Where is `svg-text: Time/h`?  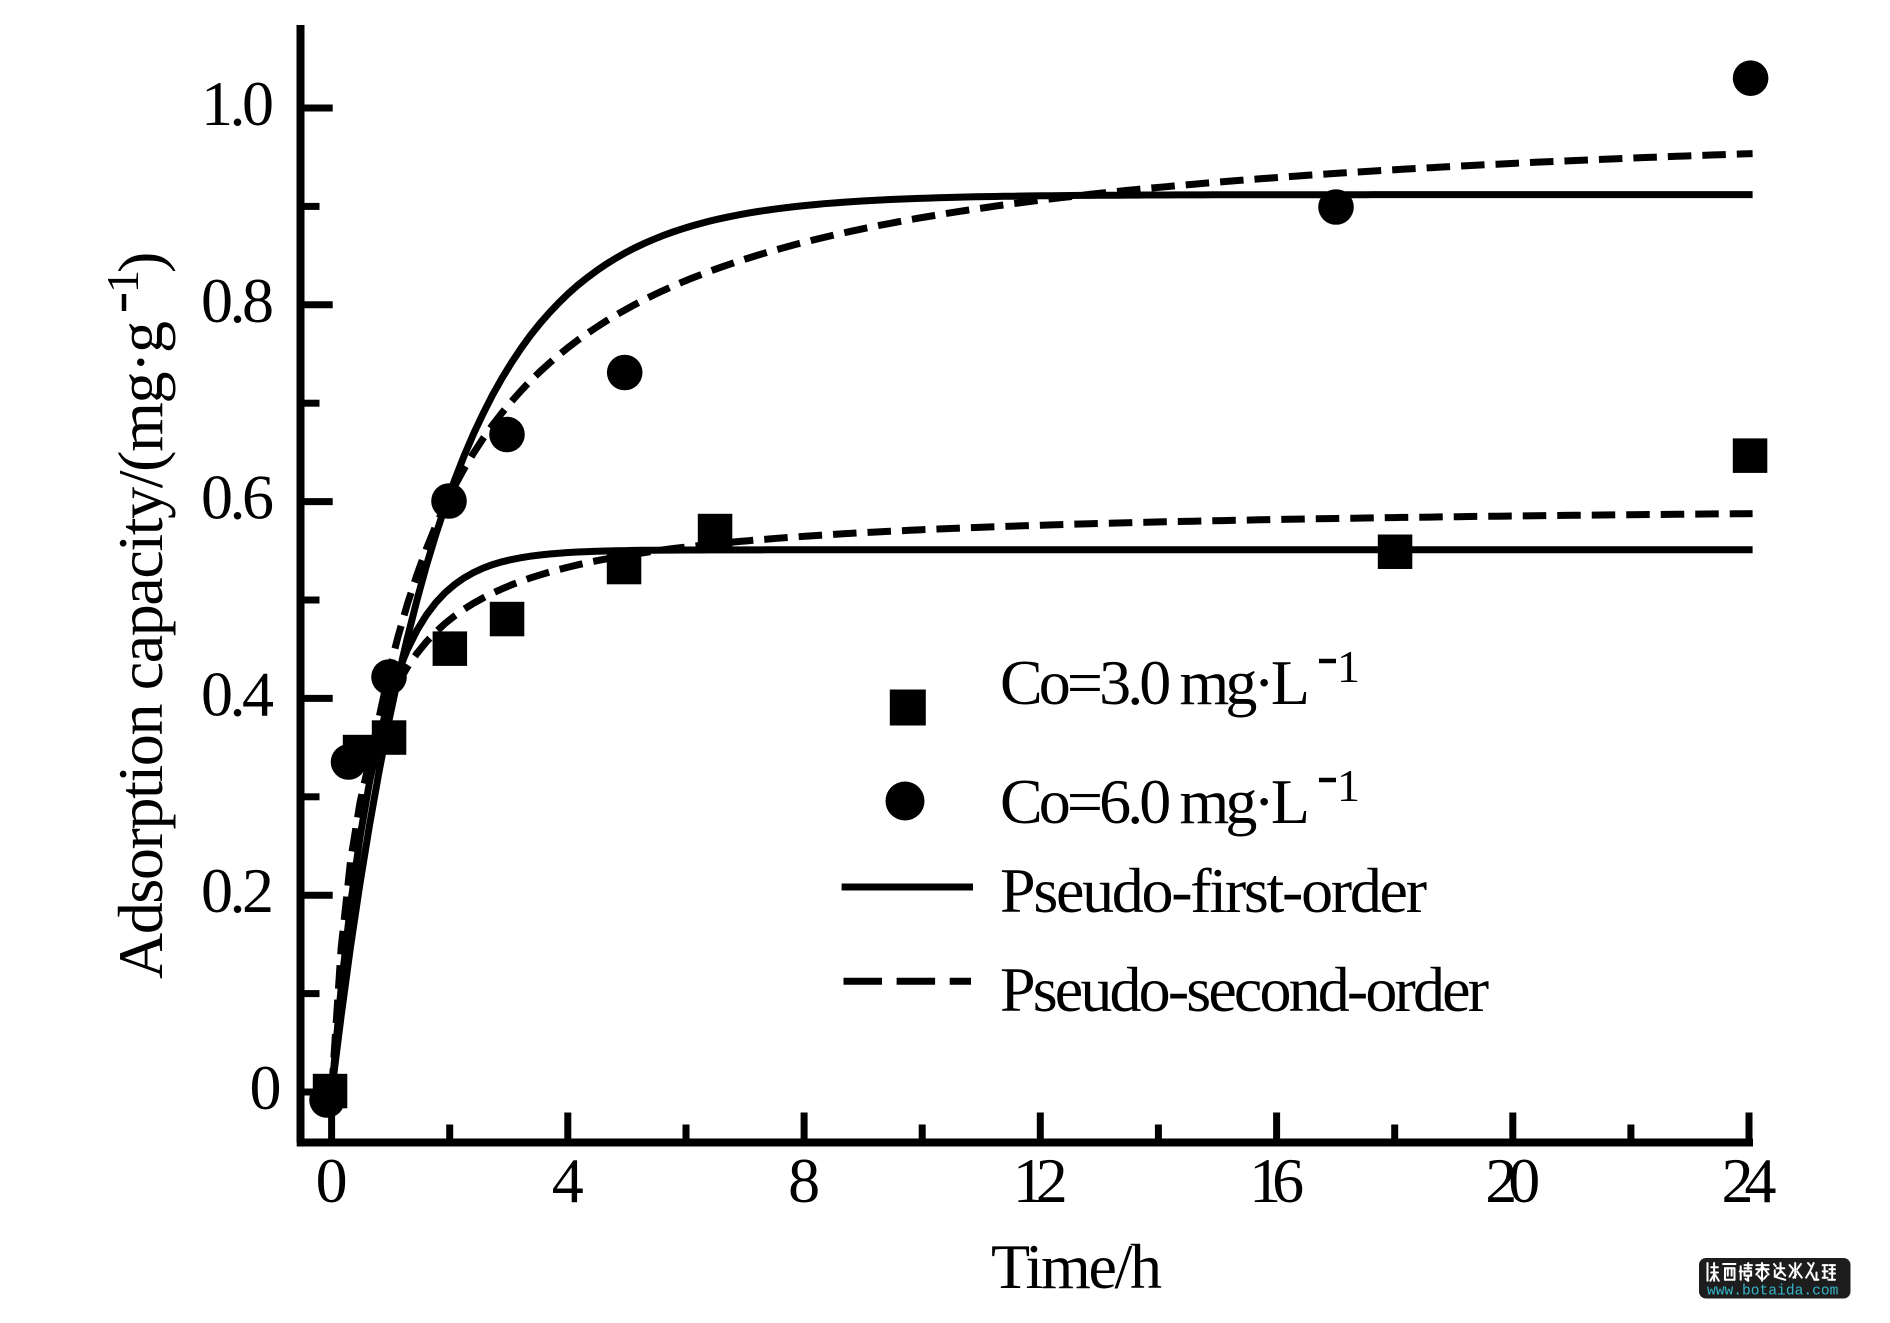 svg-text: Time/h is located at coordinates (1076, 1266).